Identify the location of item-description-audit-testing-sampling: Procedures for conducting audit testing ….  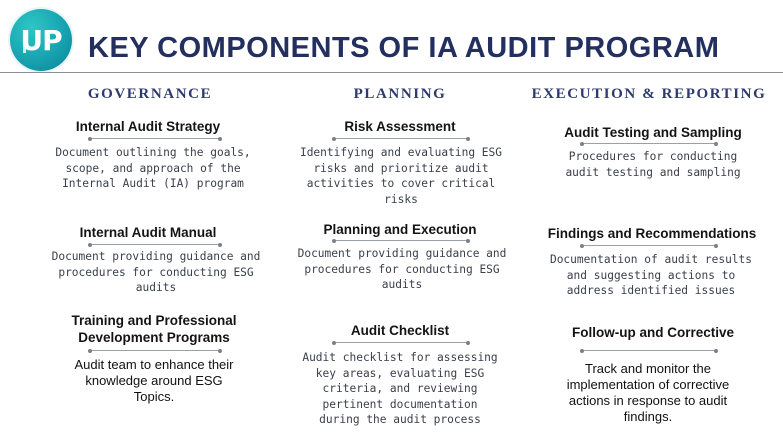
(653, 164).